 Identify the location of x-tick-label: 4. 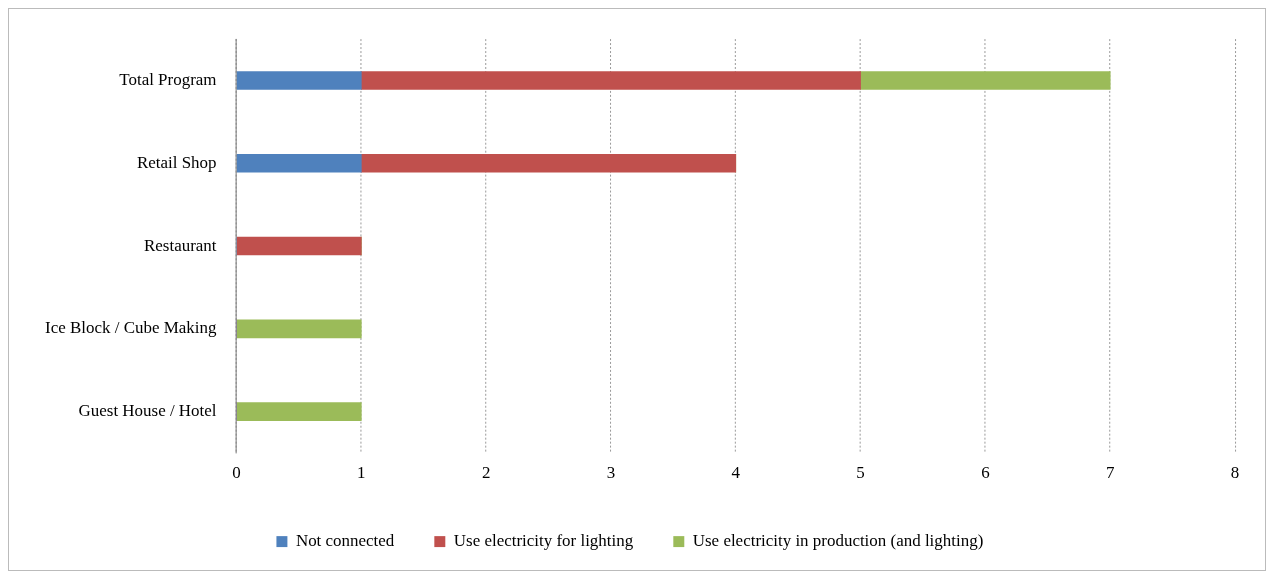
(736, 472).